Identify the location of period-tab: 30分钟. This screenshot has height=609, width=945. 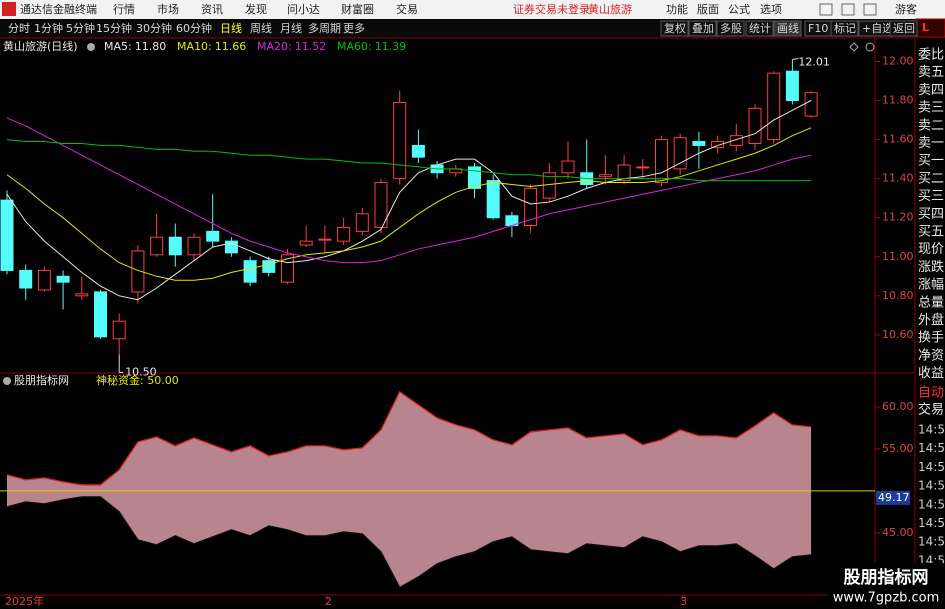
(154, 28).